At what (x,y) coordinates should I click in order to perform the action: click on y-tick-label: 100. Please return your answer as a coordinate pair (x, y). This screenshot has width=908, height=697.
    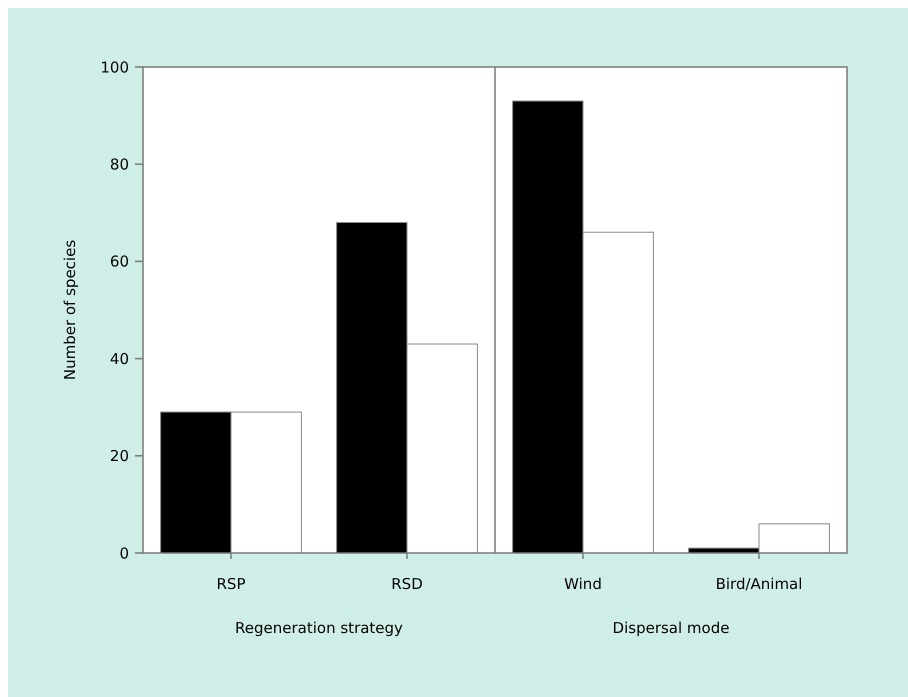
    Looking at the image, I should click on (114, 67).